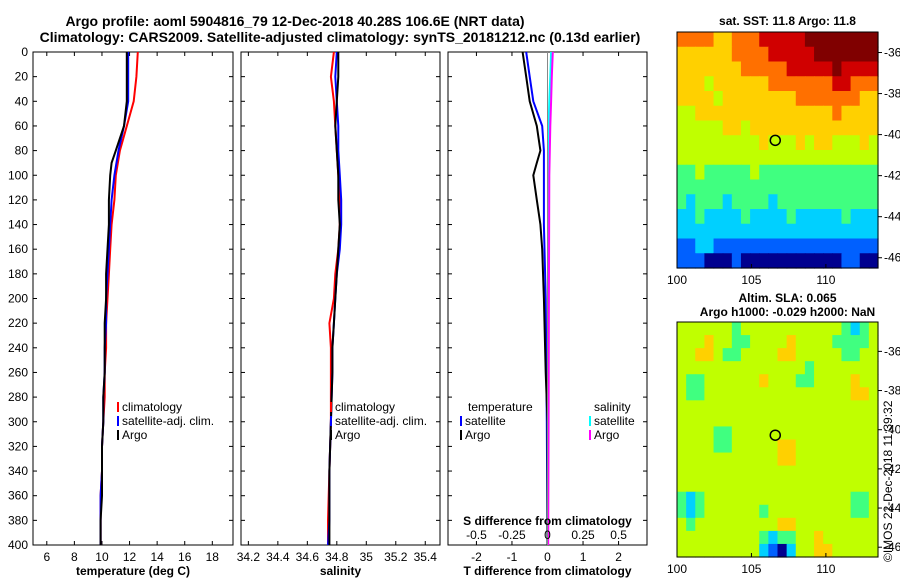 The height and width of the screenshot is (580, 900). What do you see at coordinates (18, 299) in the screenshot?
I see `y-tick-label: 200` at bounding box center [18, 299].